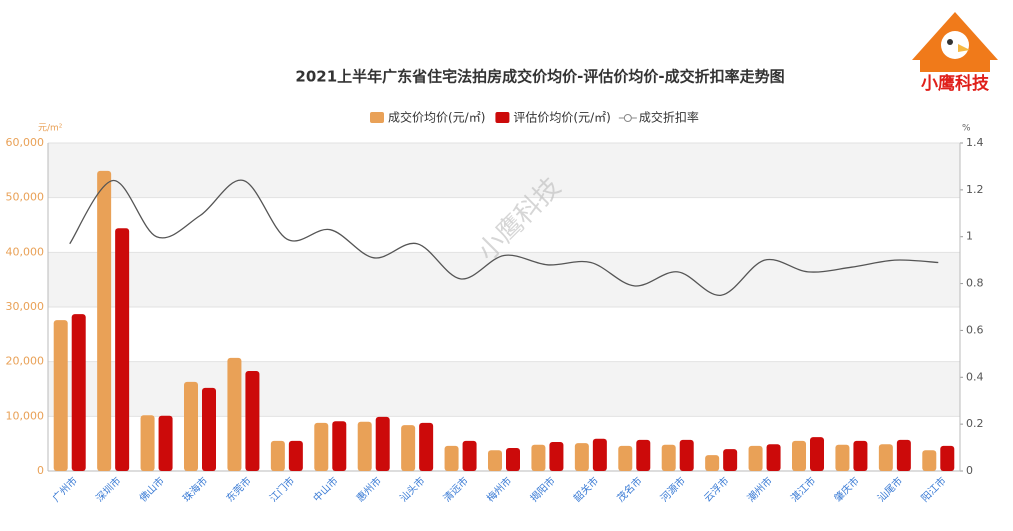 This screenshot has height=531, width=1013. Describe the element at coordinates (25, 197) in the screenshot. I see `y-tick-label: 50,000` at that location.